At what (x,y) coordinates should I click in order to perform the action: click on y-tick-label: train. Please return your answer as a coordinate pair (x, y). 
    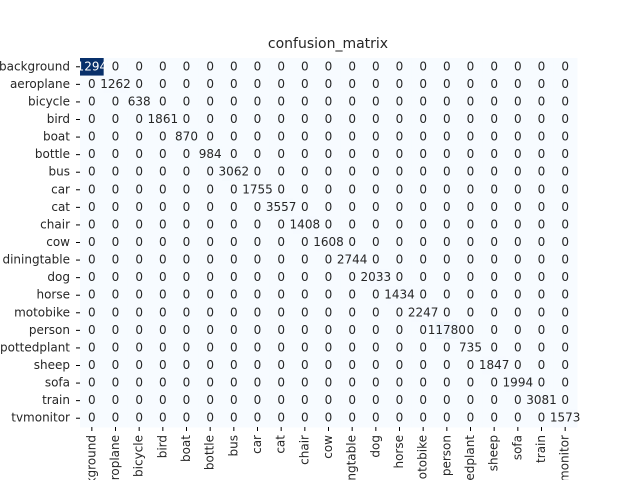
    Looking at the image, I should click on (56, 400).